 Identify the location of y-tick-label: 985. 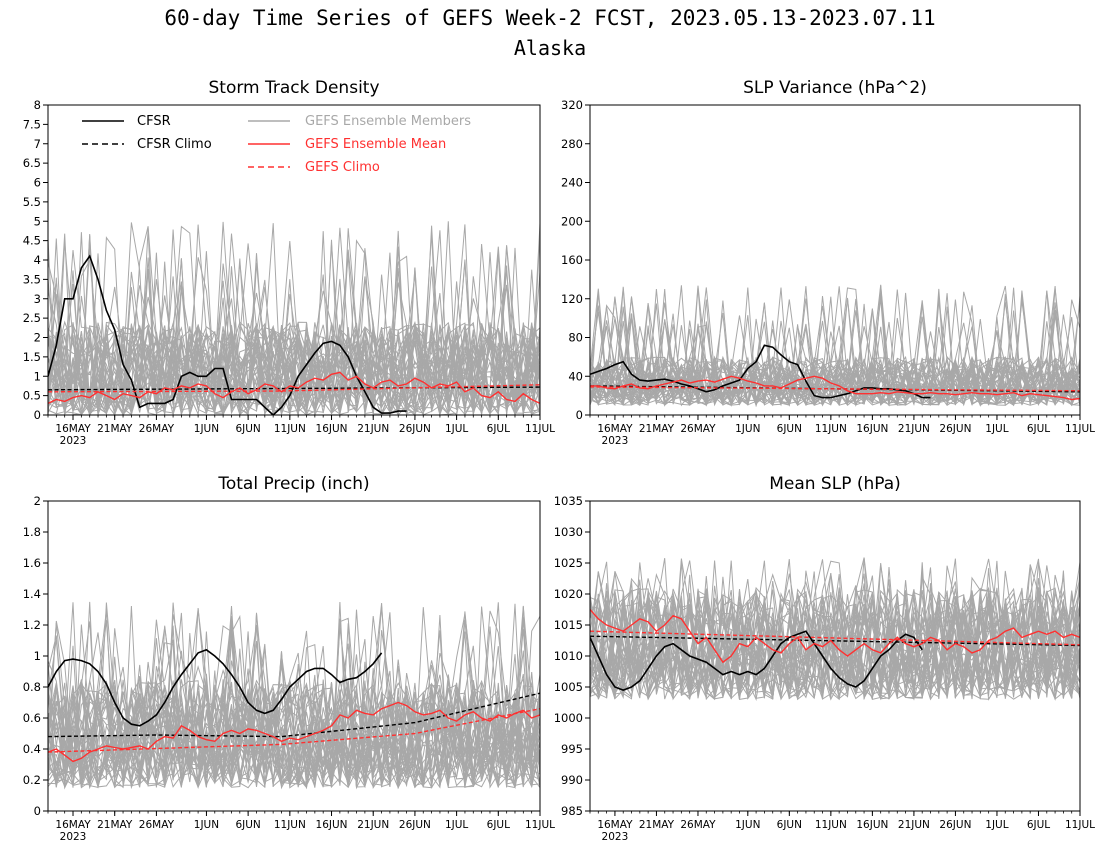
(572, 811).